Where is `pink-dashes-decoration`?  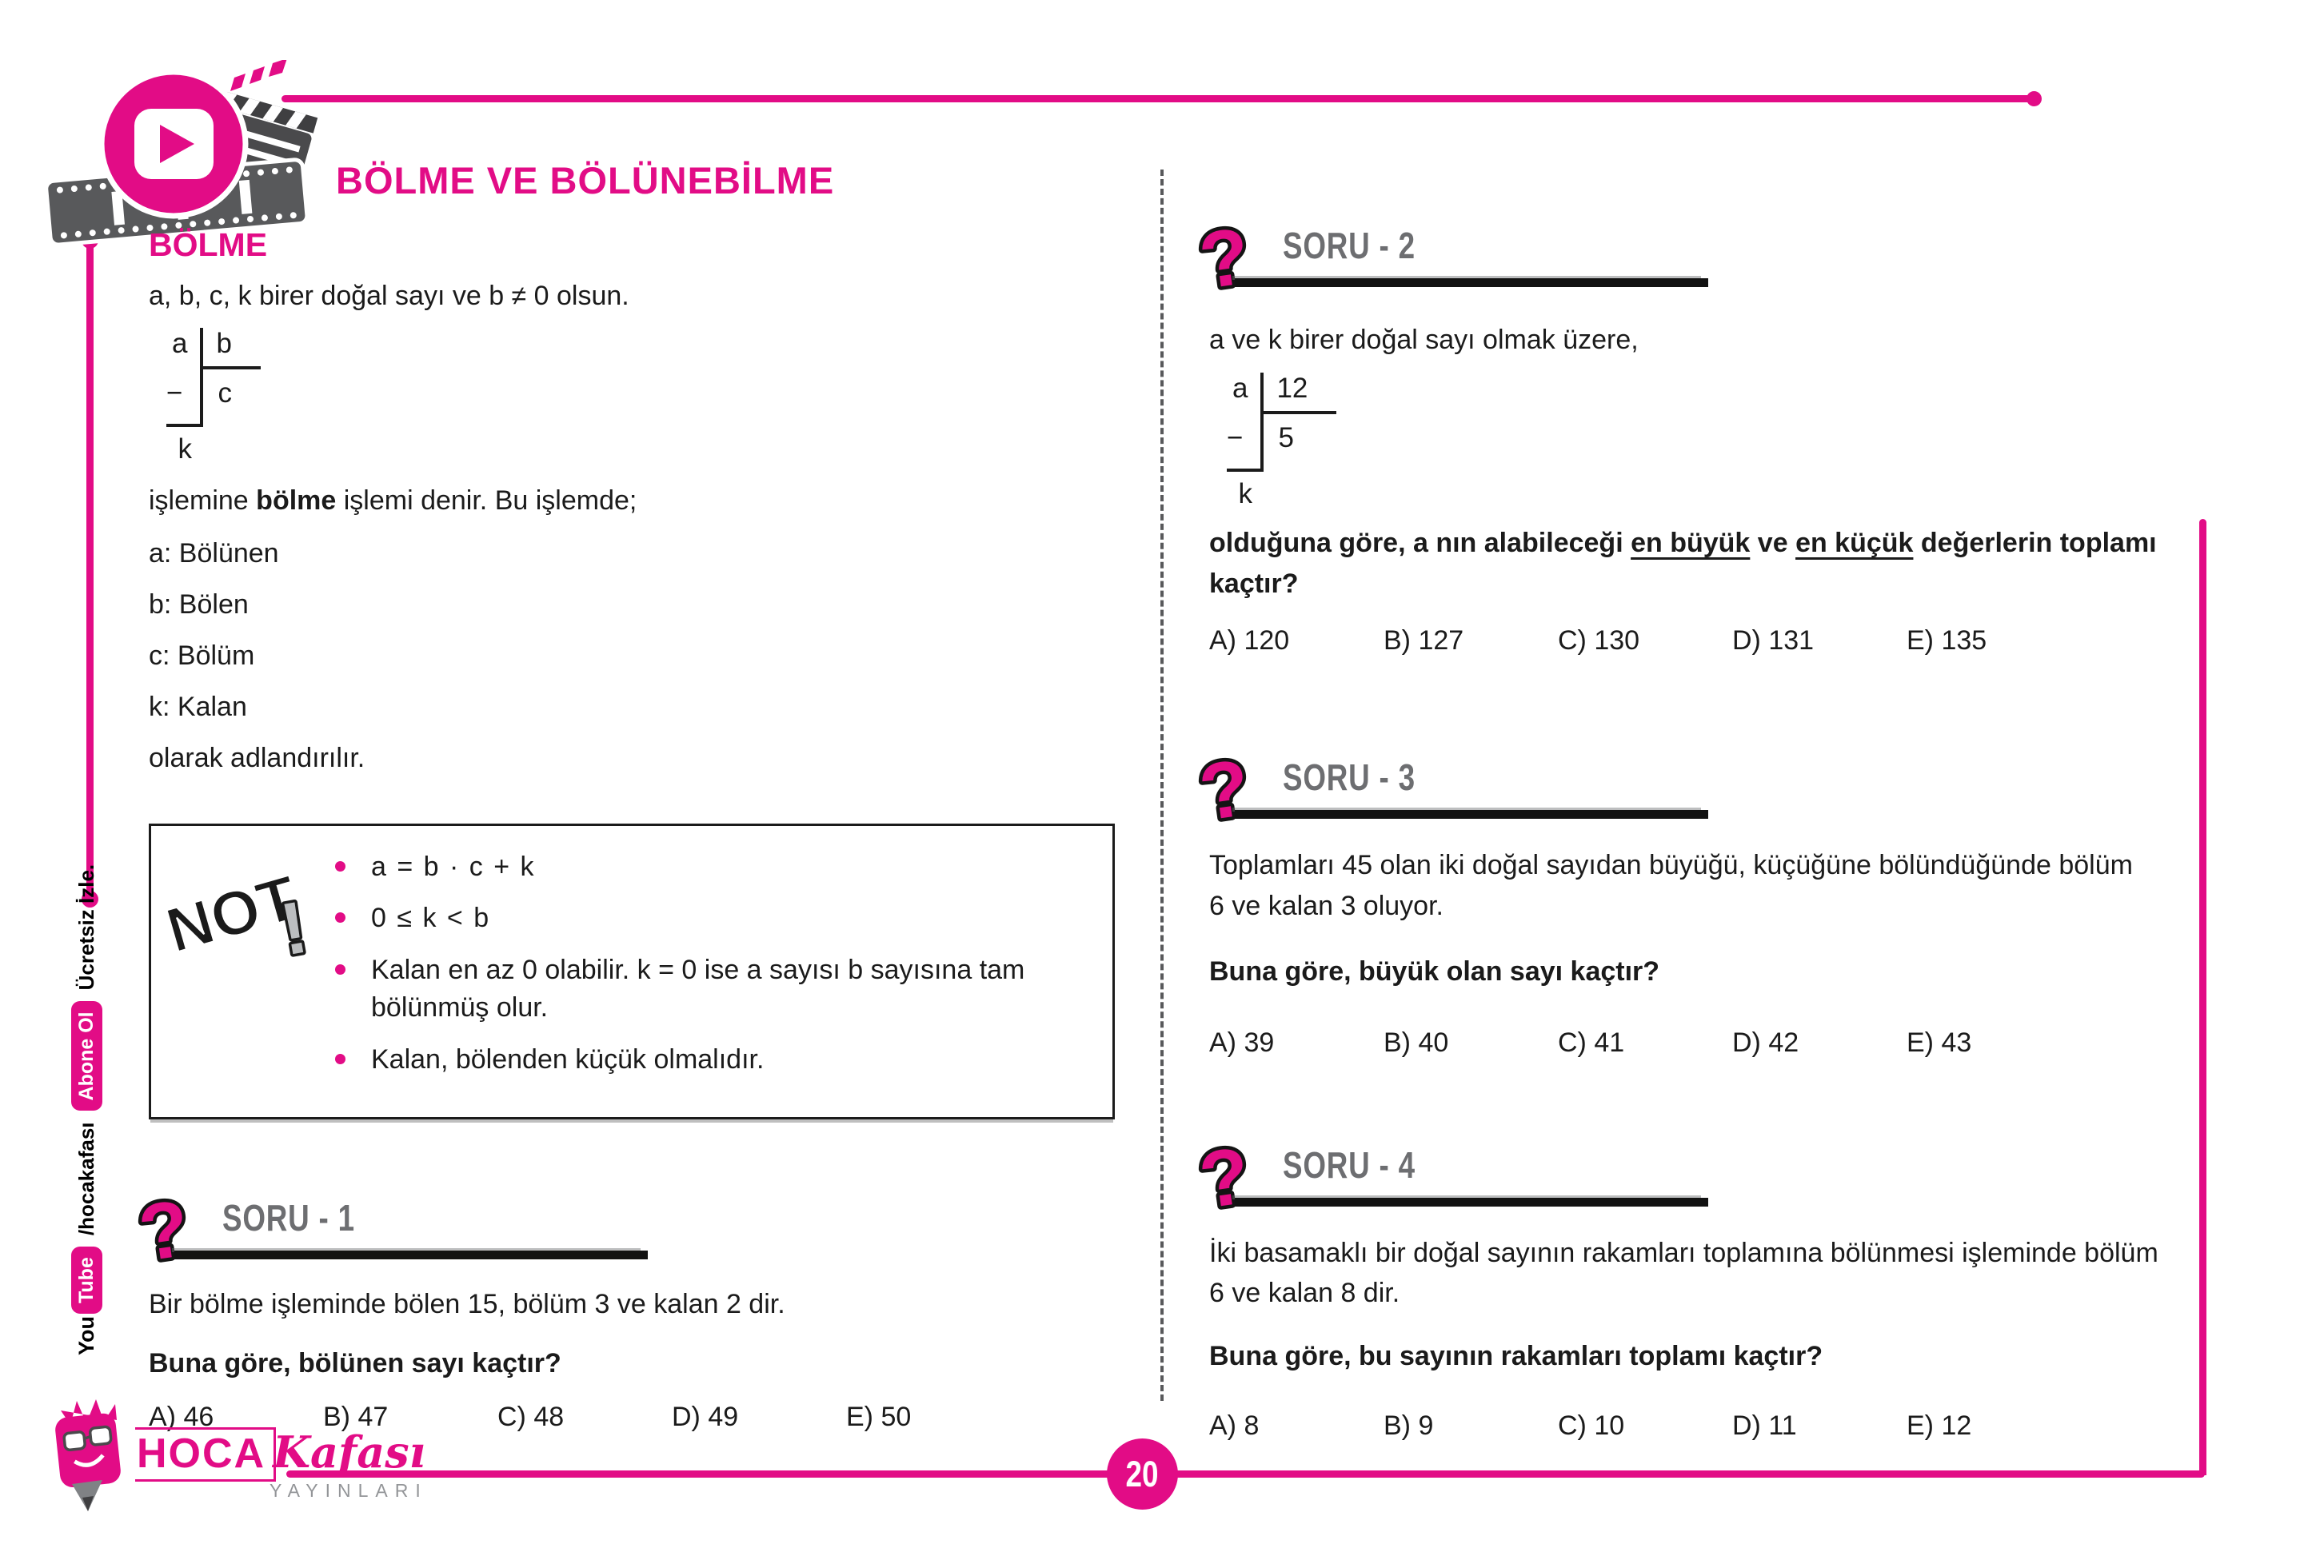 pink-dashes-decoration is located at coordinates (258, 74).